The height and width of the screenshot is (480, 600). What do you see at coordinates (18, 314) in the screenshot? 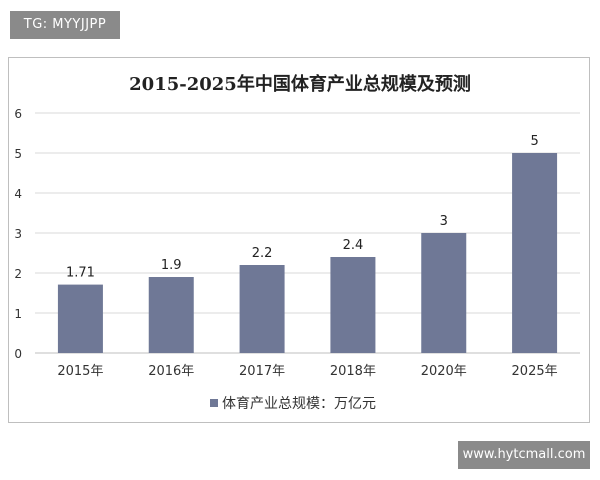
I see `y-tick-label: 1` at bounding box center [18, 314].